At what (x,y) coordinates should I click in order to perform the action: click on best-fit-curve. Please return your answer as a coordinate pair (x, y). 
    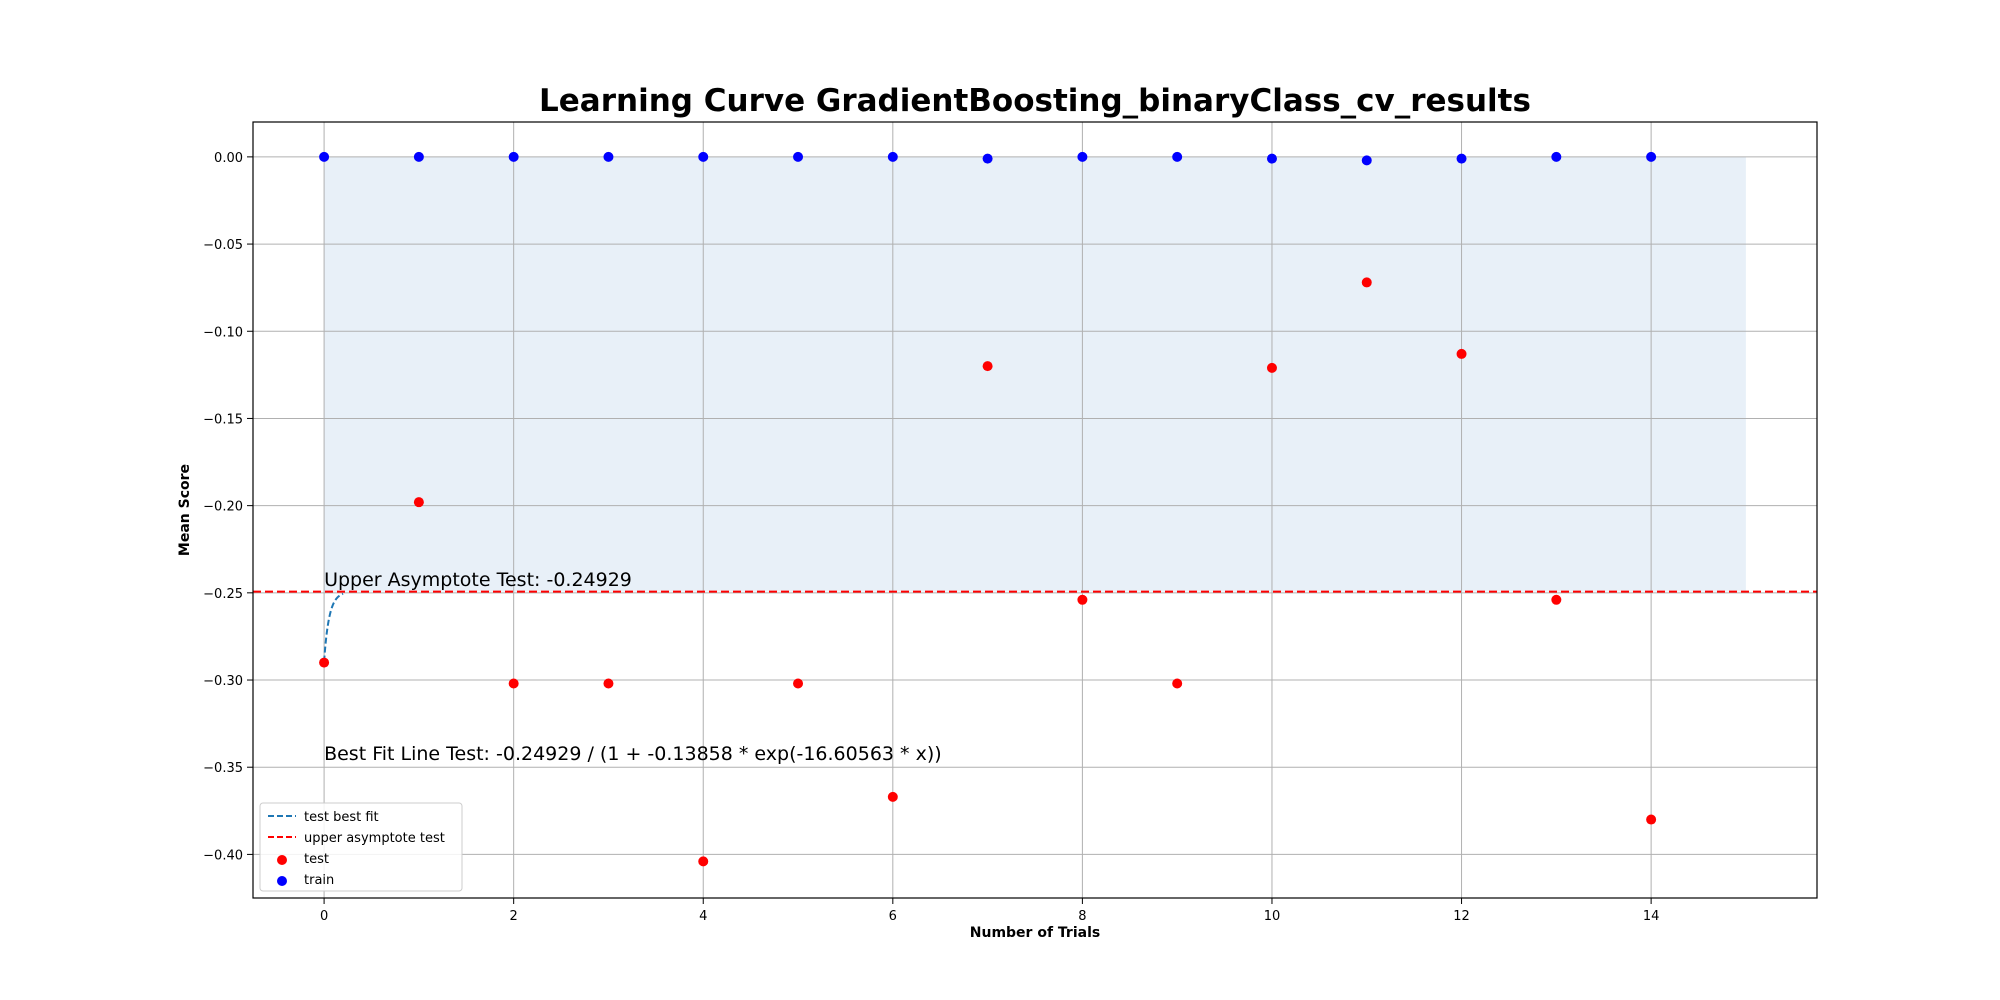
    Looking at the image, I should click on (333, 627).